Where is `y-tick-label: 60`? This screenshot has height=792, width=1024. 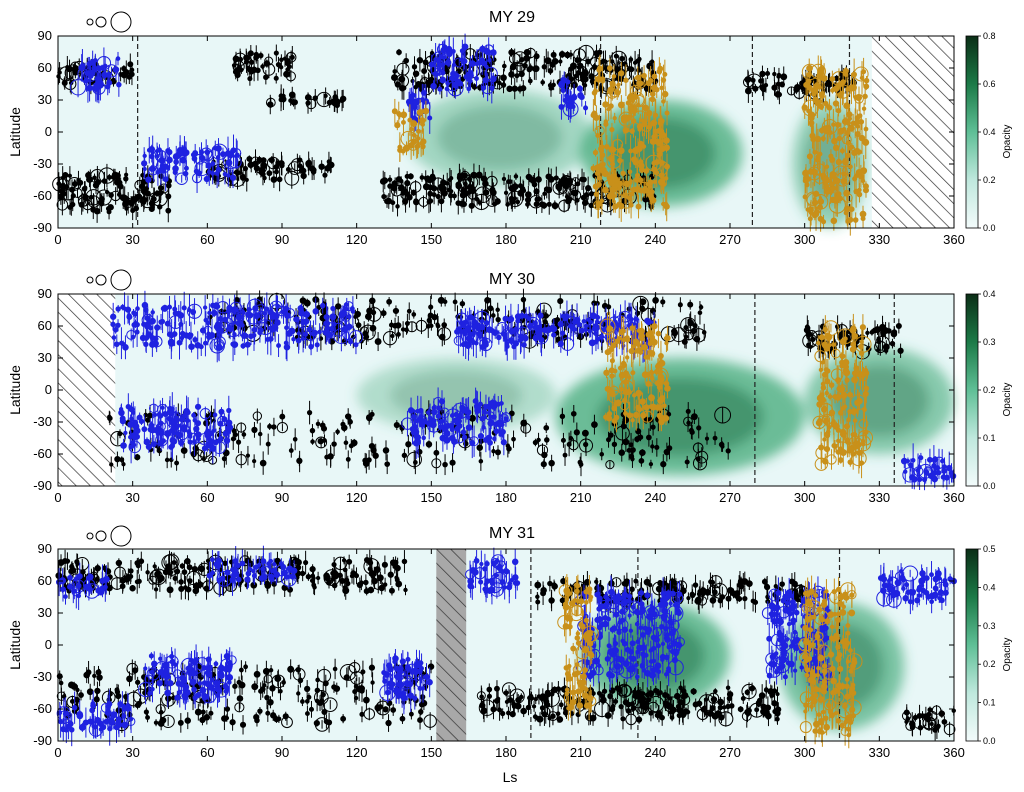 y-tick-label: 60 is located at coordinates (45, 67).